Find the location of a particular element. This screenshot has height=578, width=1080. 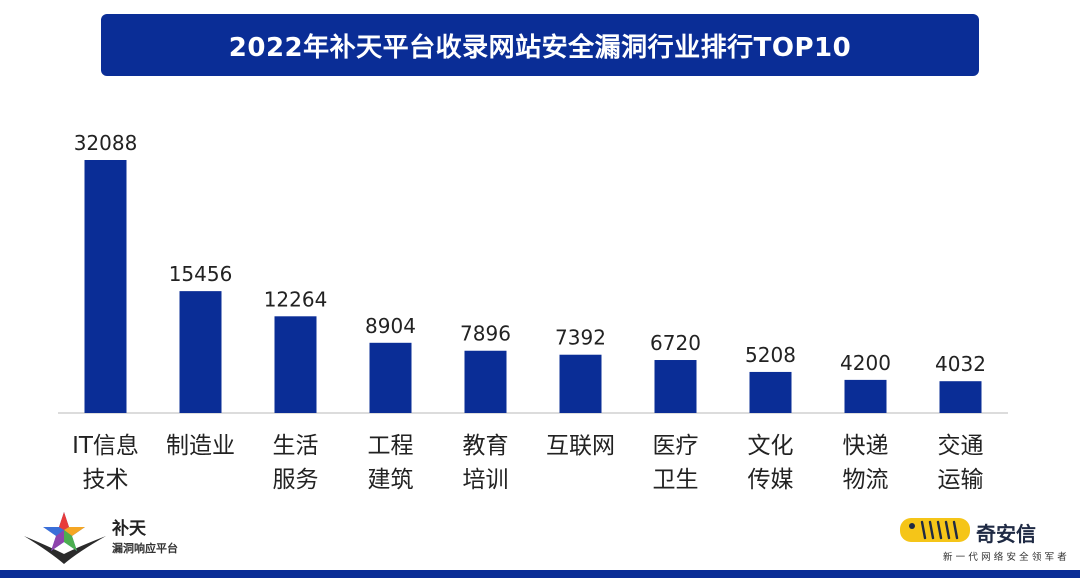

butian-logo: 补天 漏洞响应平台 is located at coordinates (120, 537).